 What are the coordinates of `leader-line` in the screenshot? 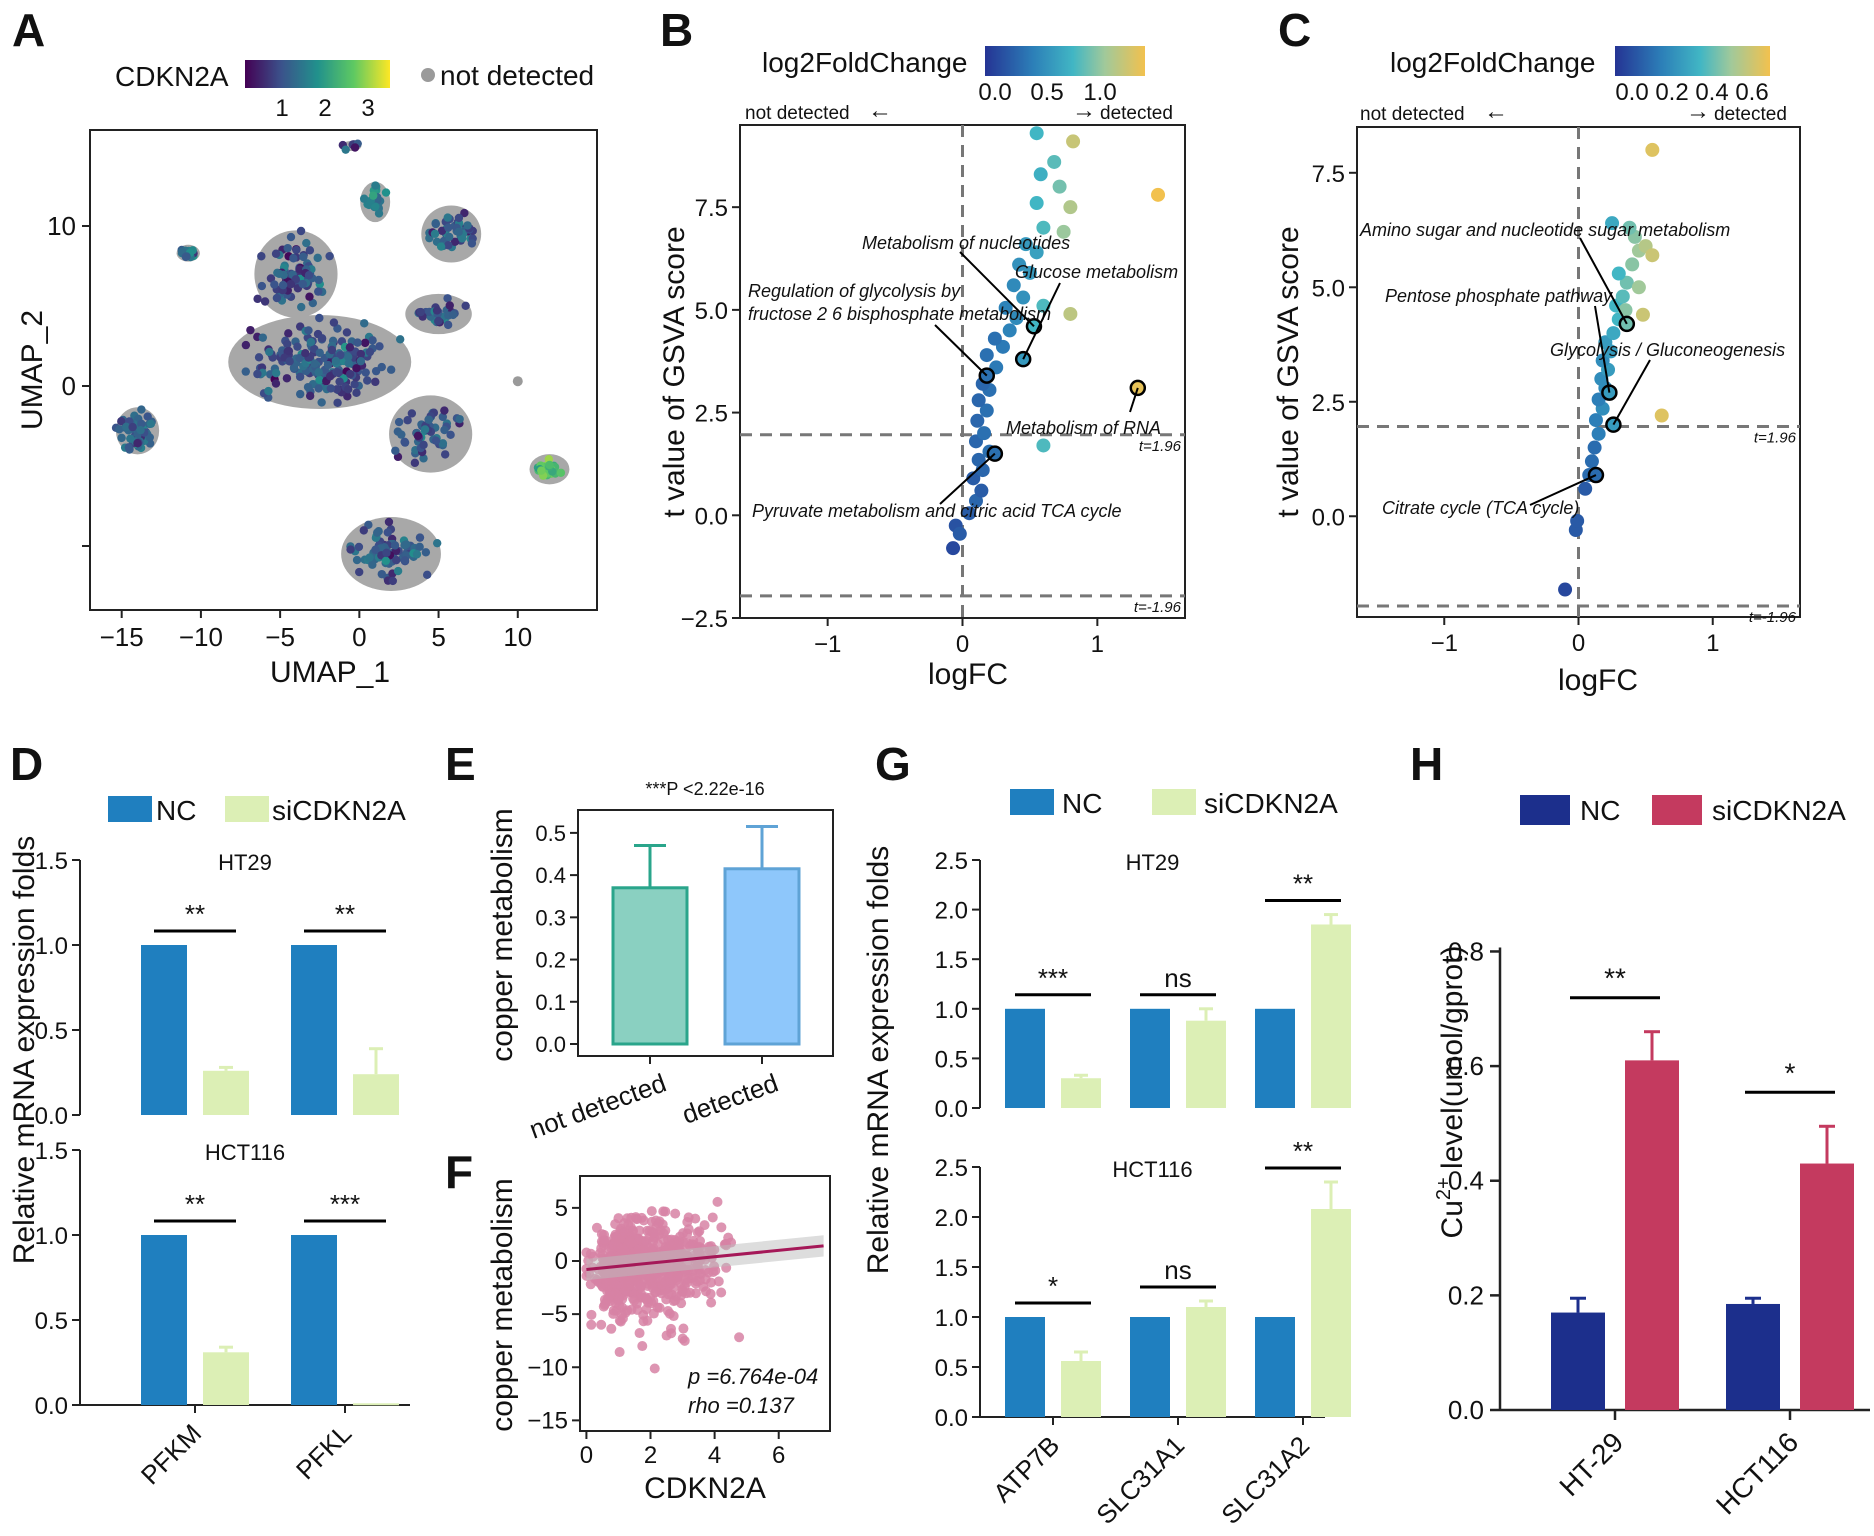 It's located at (961, 350).